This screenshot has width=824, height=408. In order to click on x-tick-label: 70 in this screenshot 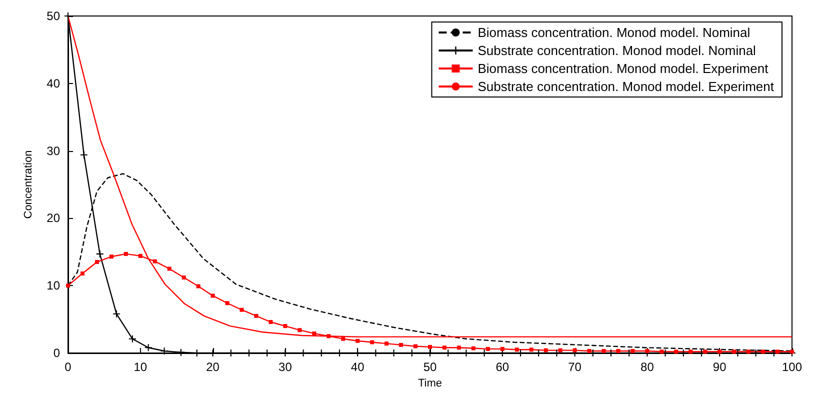, I will do `click(575, 367)`.